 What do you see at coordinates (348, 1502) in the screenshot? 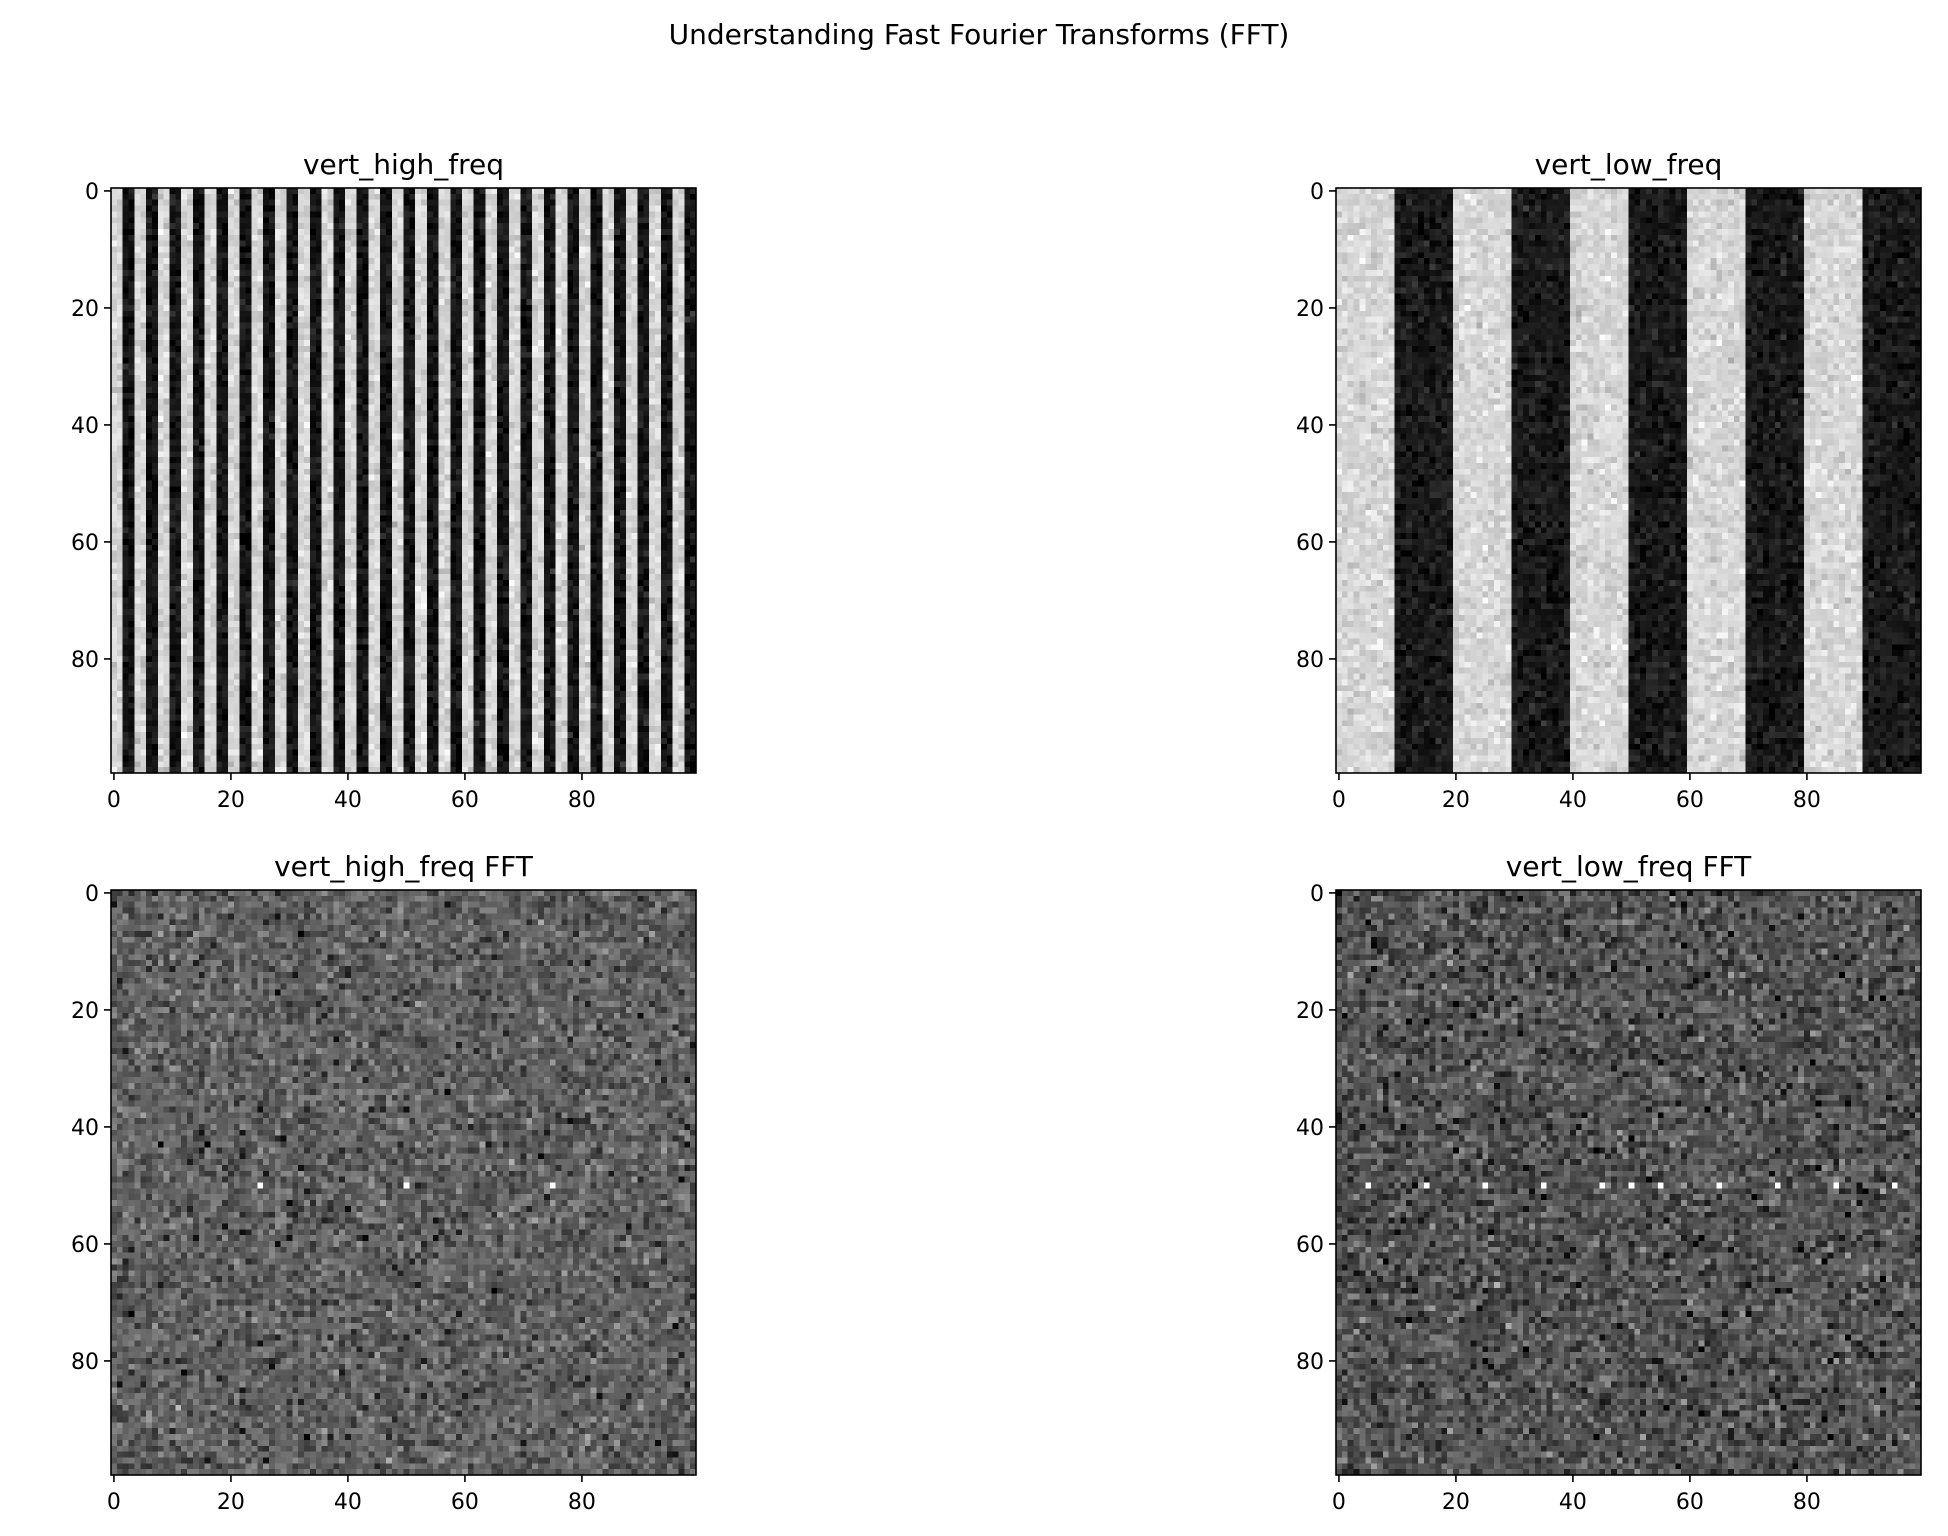
I see `vert-high-freq-fft-xtick-label: 40` at bounding box center [348, 1502].